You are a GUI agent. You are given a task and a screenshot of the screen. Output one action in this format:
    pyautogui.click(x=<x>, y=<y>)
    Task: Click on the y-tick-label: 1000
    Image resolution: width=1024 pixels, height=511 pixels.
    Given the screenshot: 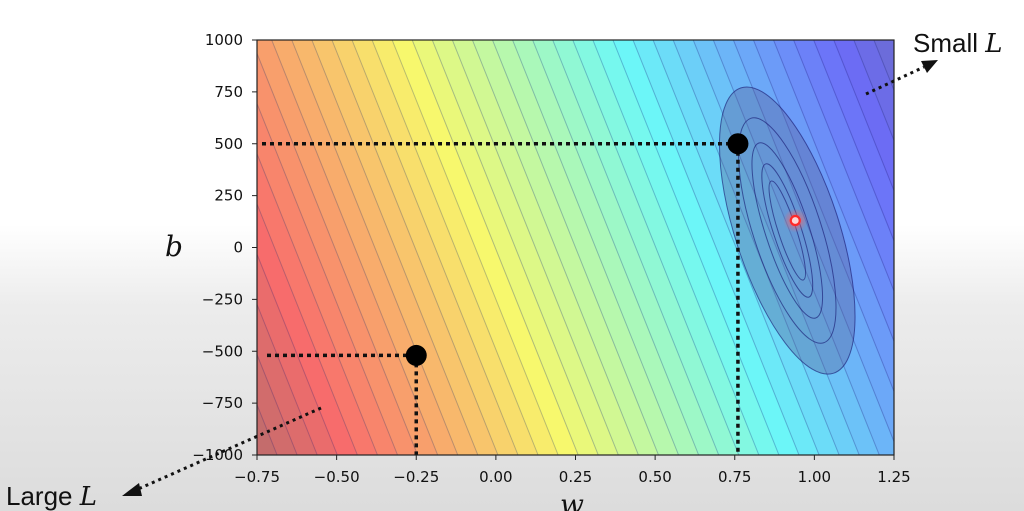 What is the action you would take?
    pyautogui.click(x=224, y=40)
    